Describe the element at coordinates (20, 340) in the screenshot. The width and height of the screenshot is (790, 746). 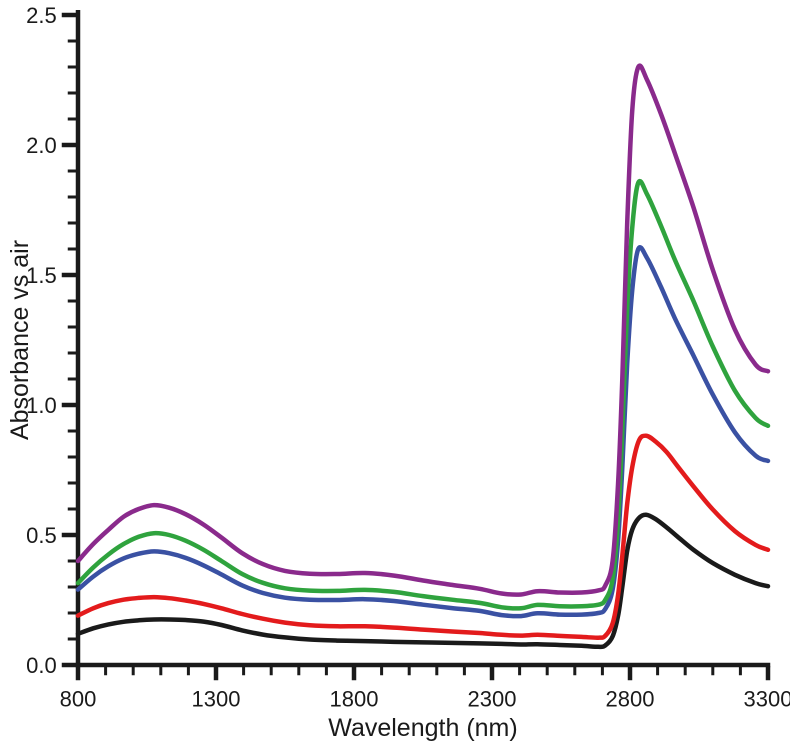
I see `y-axis-title: Absorbance vs air` at that location.